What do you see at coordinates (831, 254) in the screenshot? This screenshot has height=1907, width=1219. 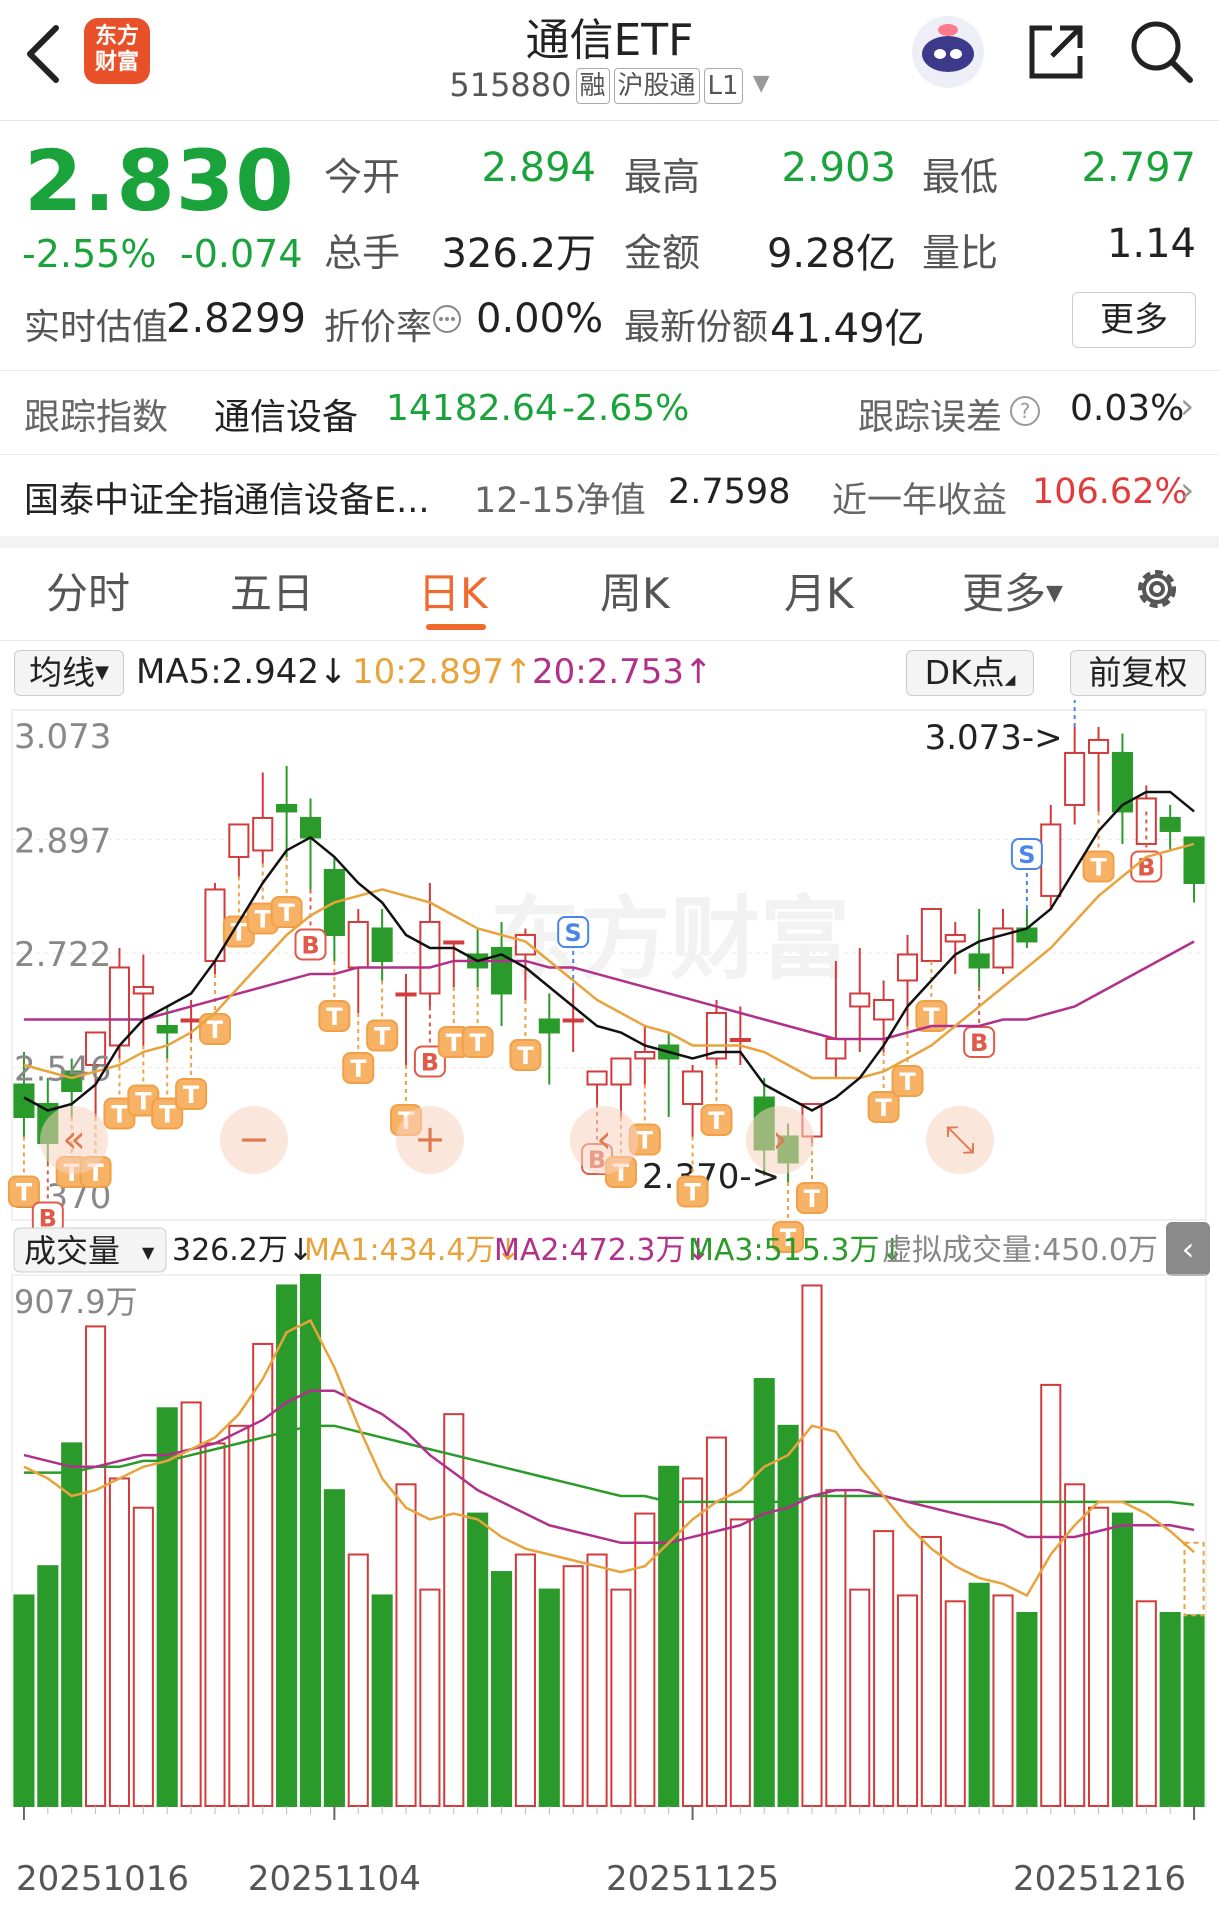 I see `amount-value: 9.28亿` at bounding box center [831, 254].